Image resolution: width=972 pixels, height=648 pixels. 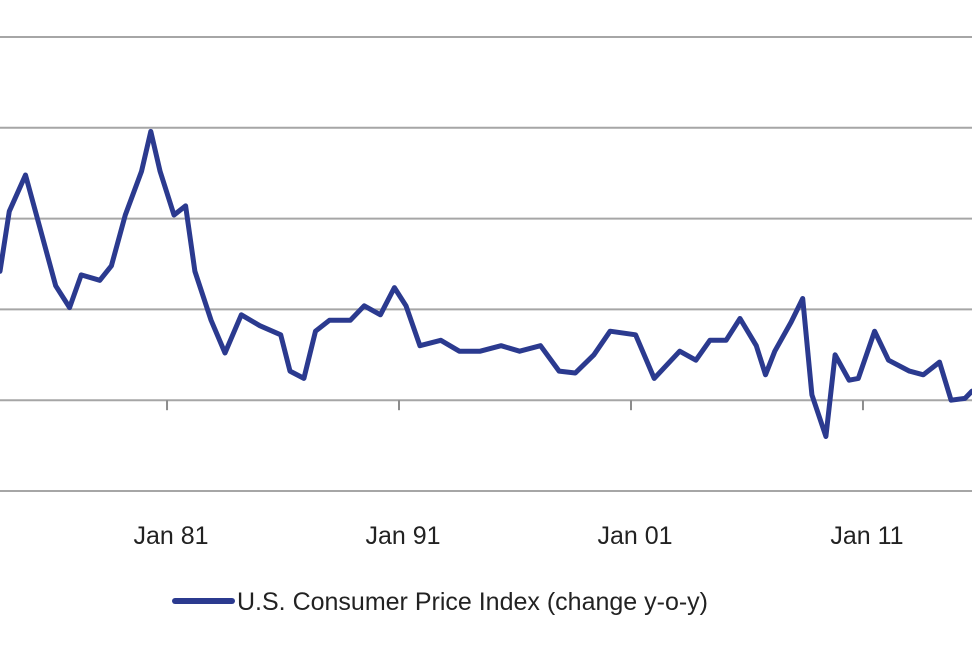 I want to click on legend: U.S. Consumer Price Index (change y-o-y), so click(x=440, y=602).